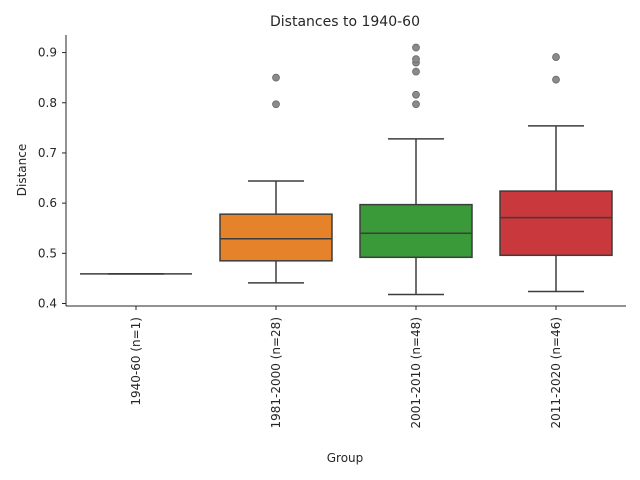 Image resolution: width=640 pixels, height=480 pixels. What do you see at coordinates (556, 373) in the screenshot?
I see `x-tick-label: 2011-2020 (n=46)` at bounding box center [556, 373].